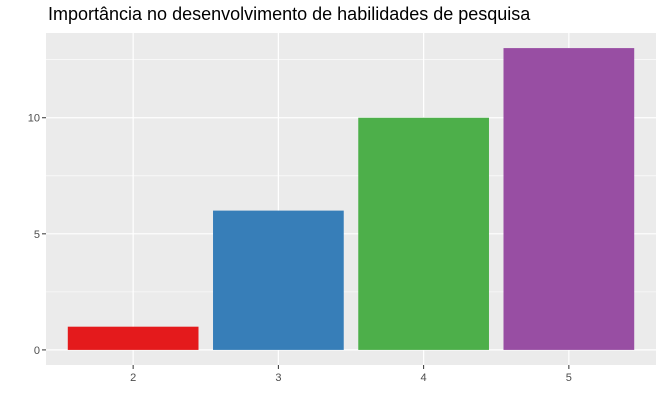 This screenshot has width=663, height=409. I want to click on y-tick-label: 10, so click(34, 119).